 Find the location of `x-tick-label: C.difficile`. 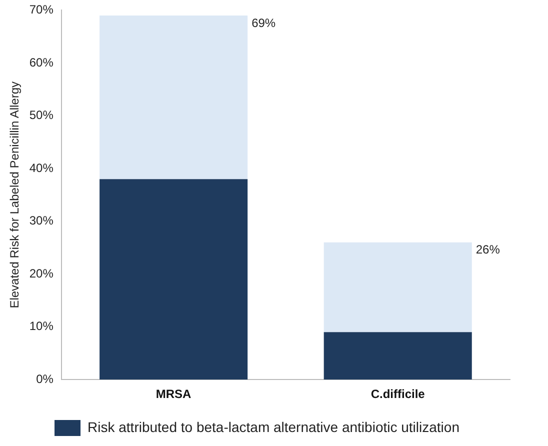

x-tick-label: C.difficile is located at coordinates (398, 394).